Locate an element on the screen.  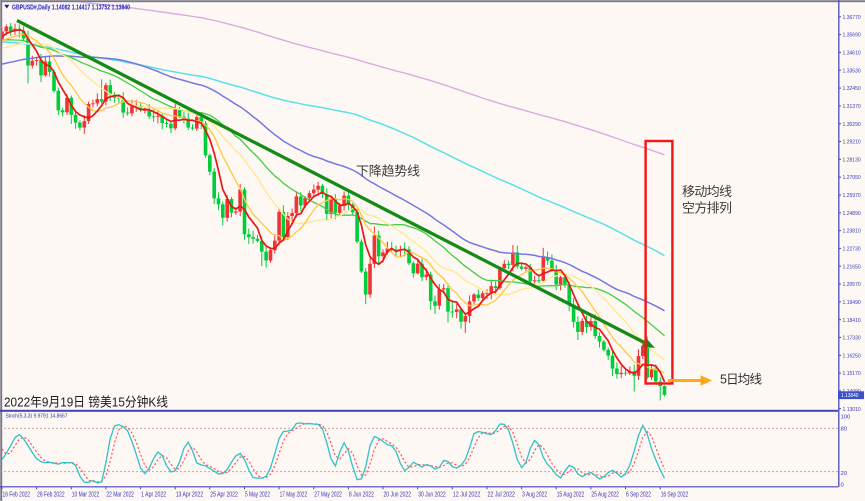
svg-text: 6 Sep 2022 is located at coordinates (638, 494).